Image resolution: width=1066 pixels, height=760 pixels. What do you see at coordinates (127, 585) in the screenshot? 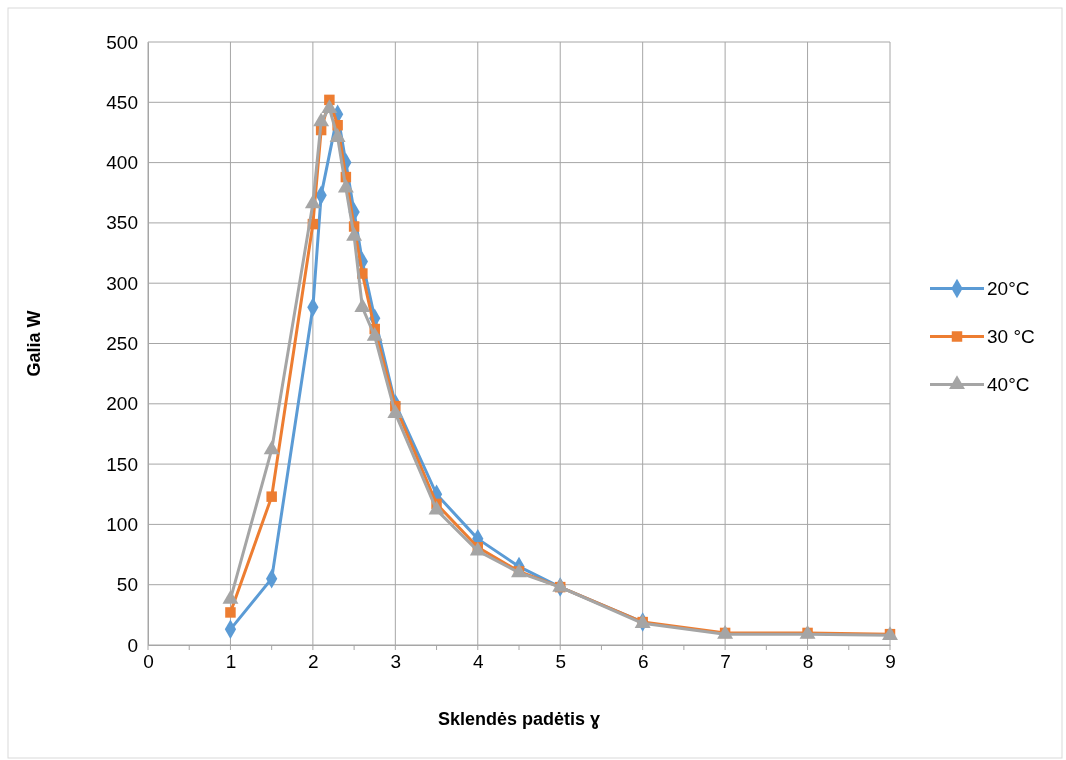
I see `y-tick-label: 50` at bounding box center [127, 585].